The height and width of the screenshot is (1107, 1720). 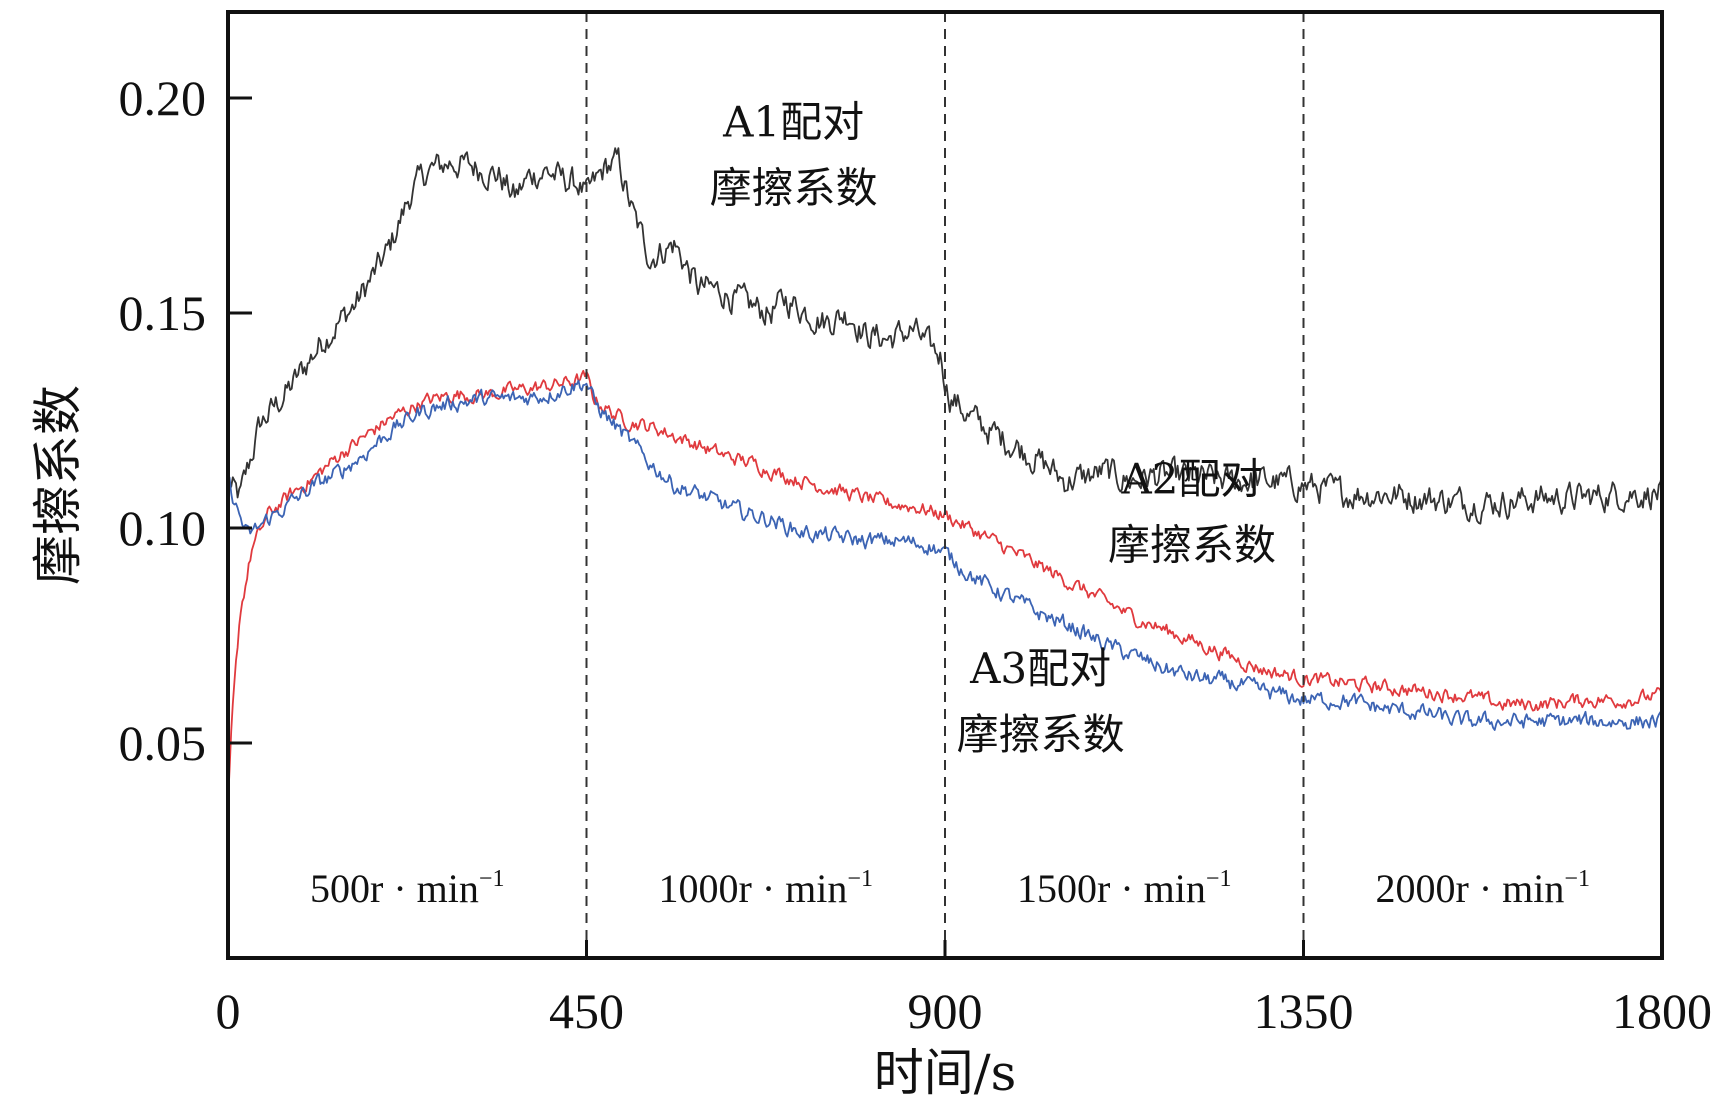 I want to click on y-tick-label: 0.10, so click(x=163, y=528).